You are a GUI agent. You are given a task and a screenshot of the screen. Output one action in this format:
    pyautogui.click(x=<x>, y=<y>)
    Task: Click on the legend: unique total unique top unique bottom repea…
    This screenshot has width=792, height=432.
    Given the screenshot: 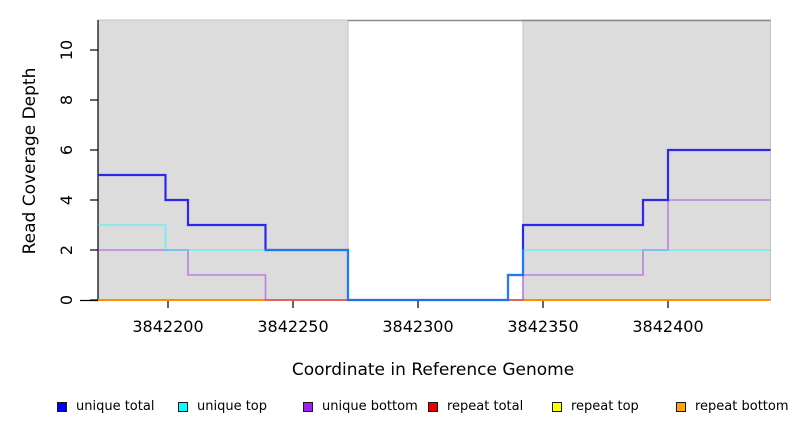 What is the action you would take?
    pyautogui.click(x=396, y=408)
    